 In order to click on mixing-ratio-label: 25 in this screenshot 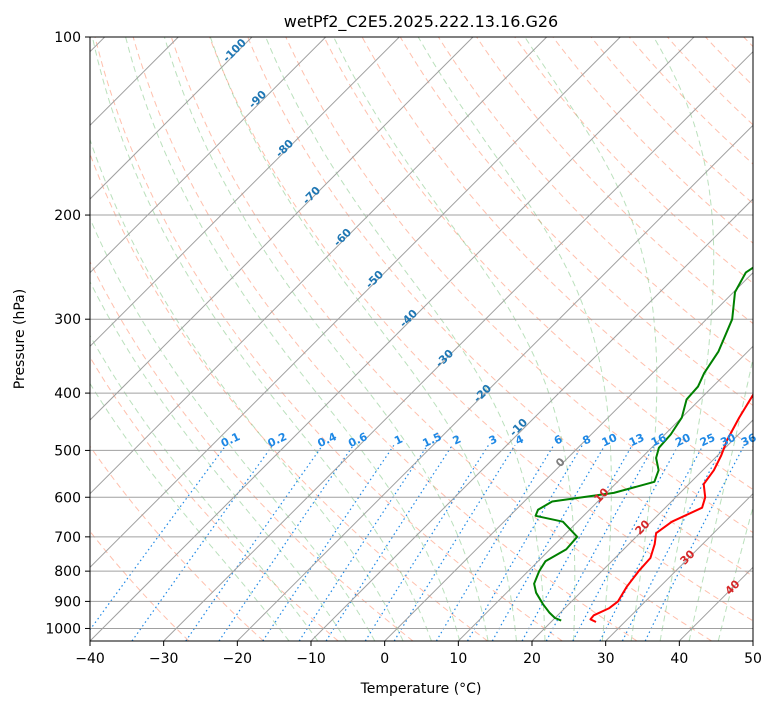, I will do `click(707, 440)`.